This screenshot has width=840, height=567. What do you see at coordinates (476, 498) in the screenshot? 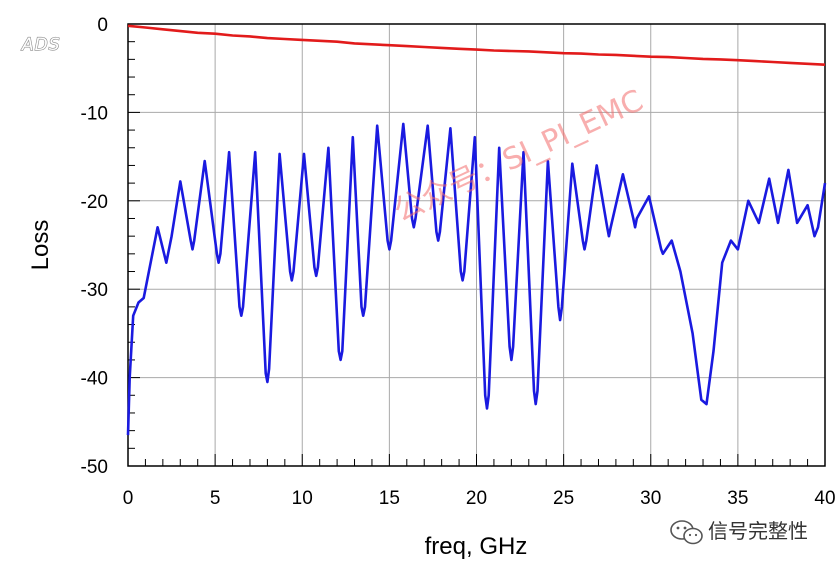
I see `x-tick-label-4: 20` at bounding box center [476, 498].